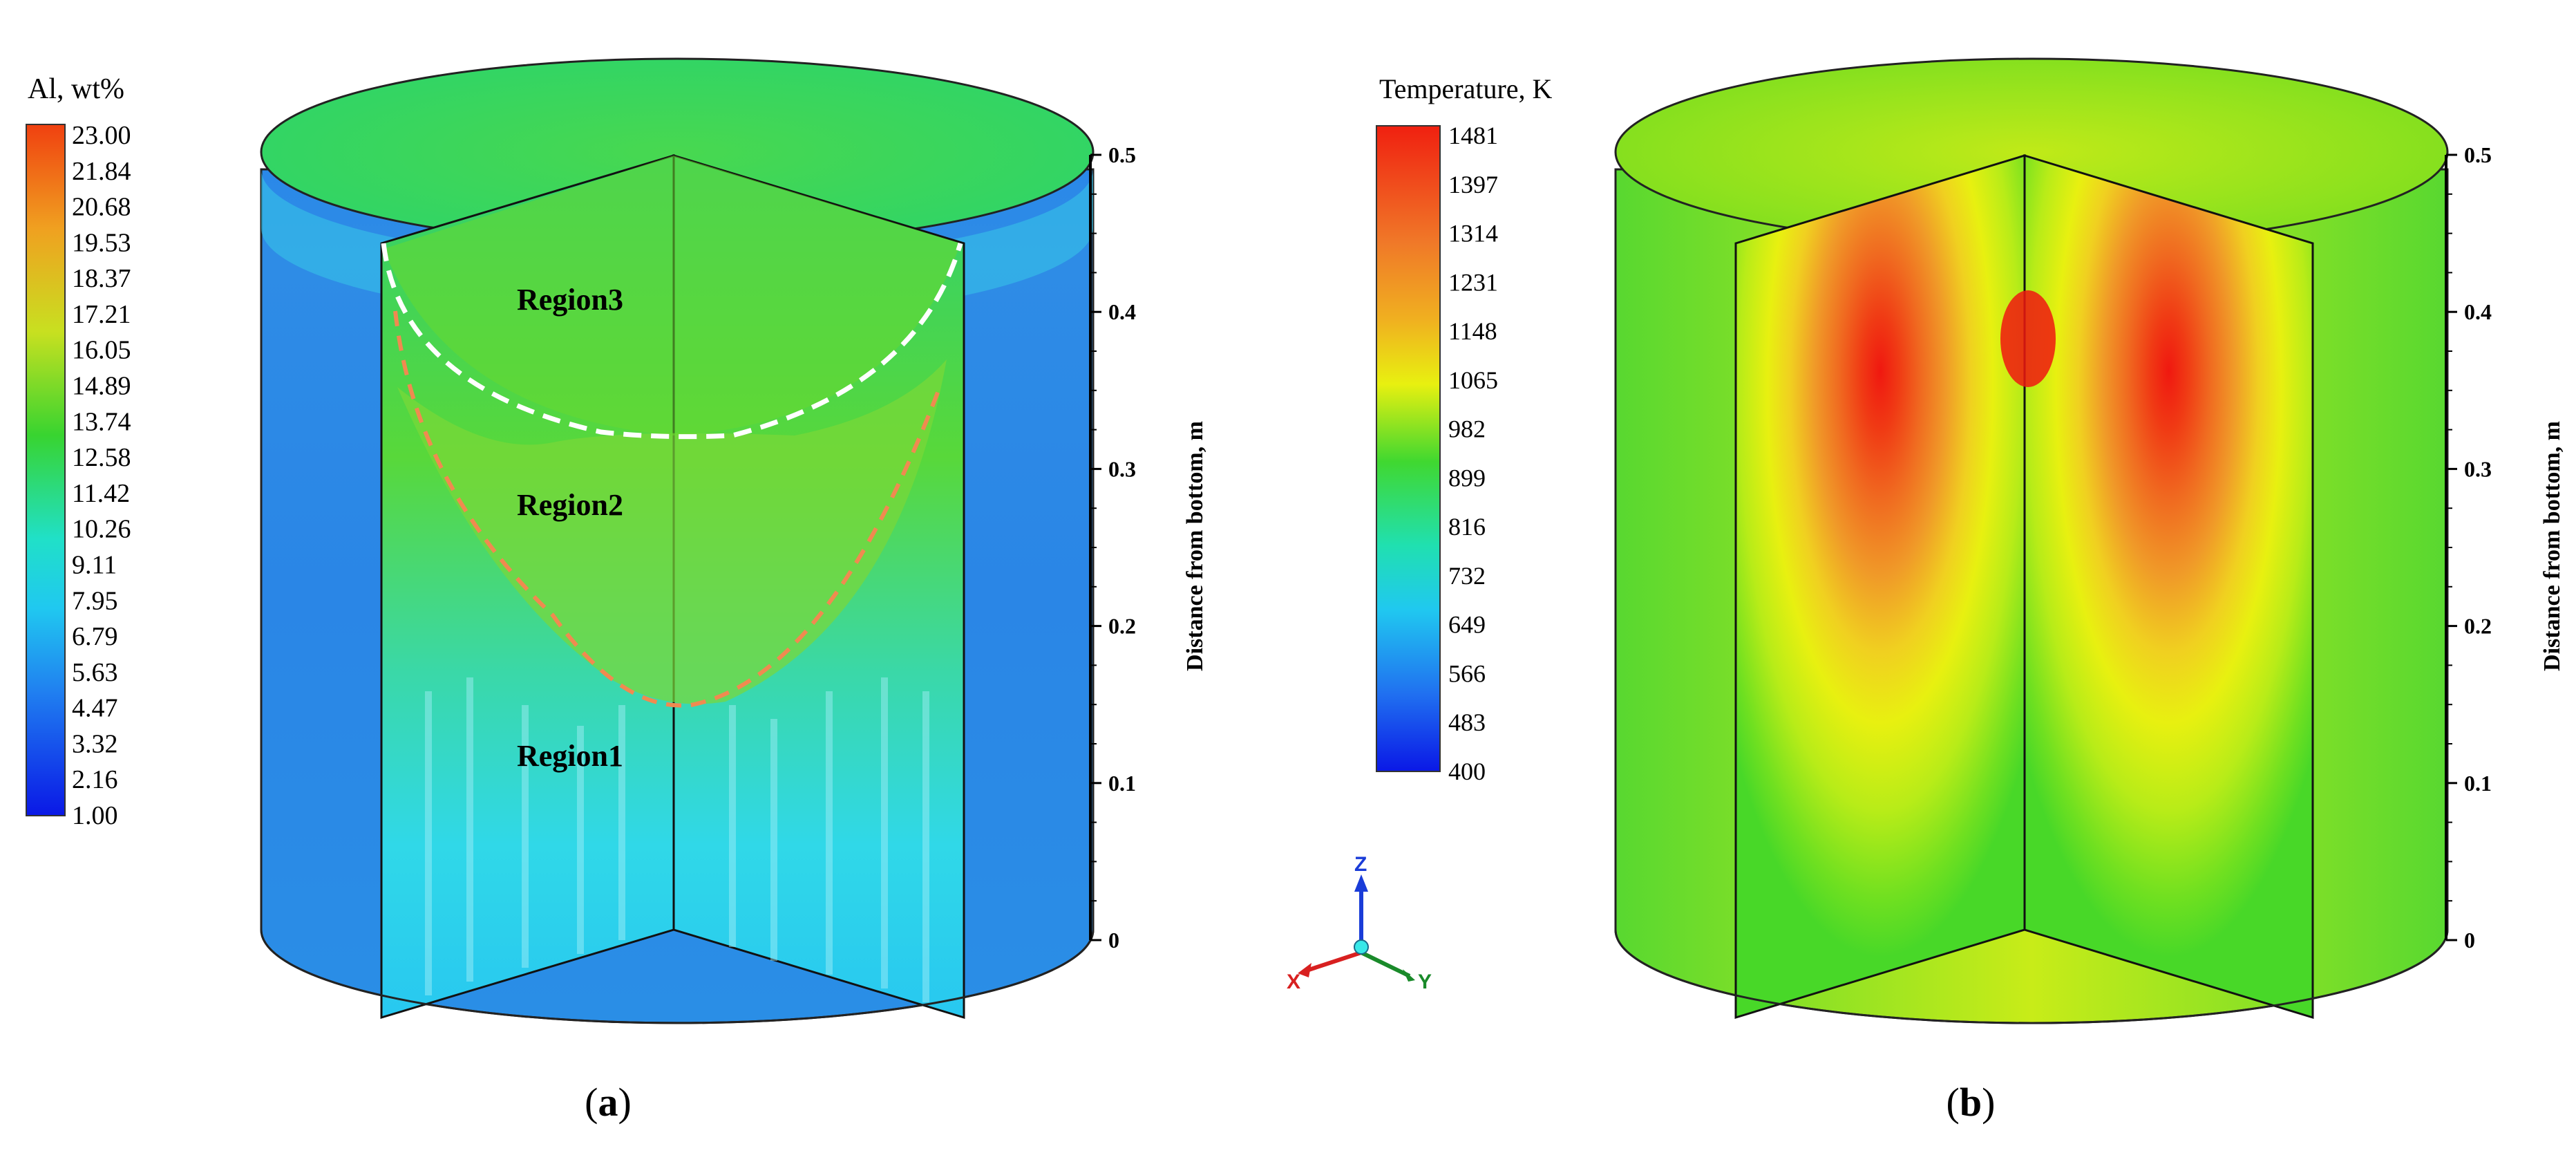 This screenshot has width=2576, height=1153. What do you see at coordinates (101, 171) in the screenshot?
I see `colorbar-al-tick-label: 21.84` at bounding box center [101, 171].